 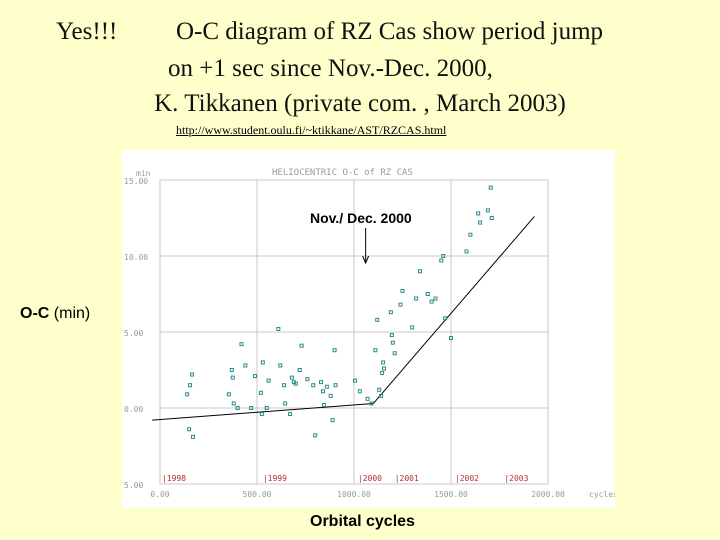 What do you see at coordinates (602, 494) in the screenshot?
I see `x-unit-label: cycles` at bounding box center [602, 494].